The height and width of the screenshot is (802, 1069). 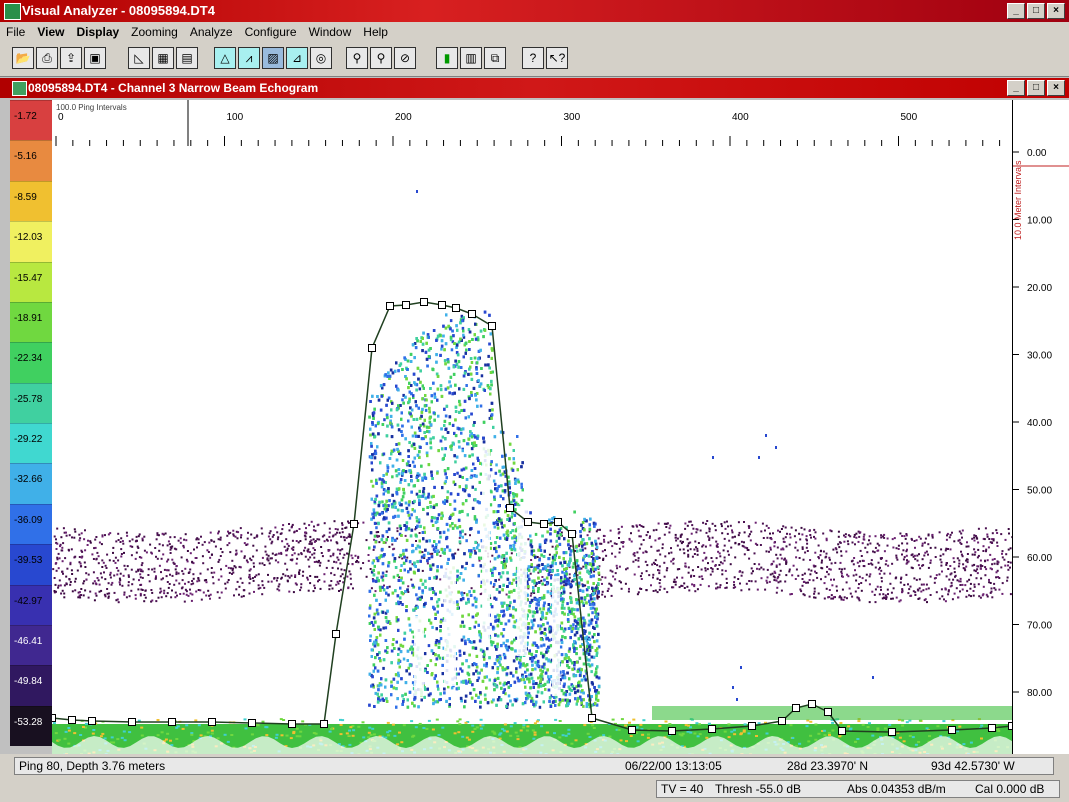 I want to click on minimize-button: _, so click(x=1016, y=11).